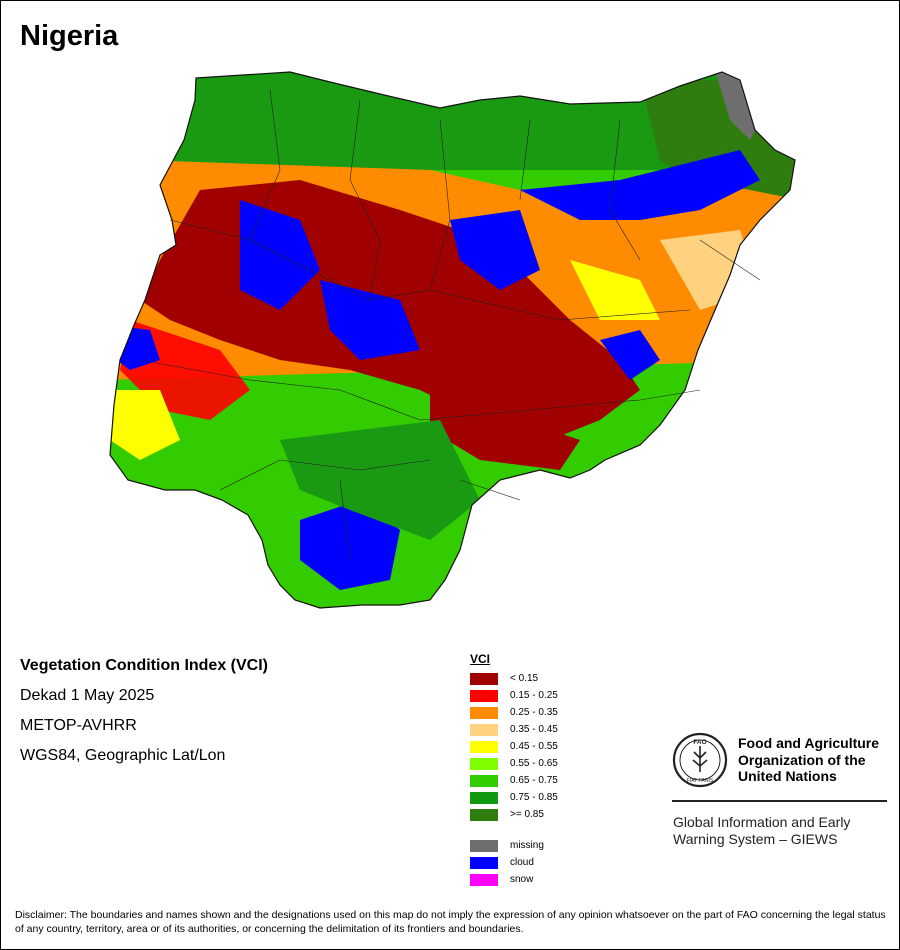 The height and width of the screenshot is (950, 900). Describe the element at coordinates (534, 780) in the screenshot. I see `legend-label: 0.65 - 0.75` at that location.